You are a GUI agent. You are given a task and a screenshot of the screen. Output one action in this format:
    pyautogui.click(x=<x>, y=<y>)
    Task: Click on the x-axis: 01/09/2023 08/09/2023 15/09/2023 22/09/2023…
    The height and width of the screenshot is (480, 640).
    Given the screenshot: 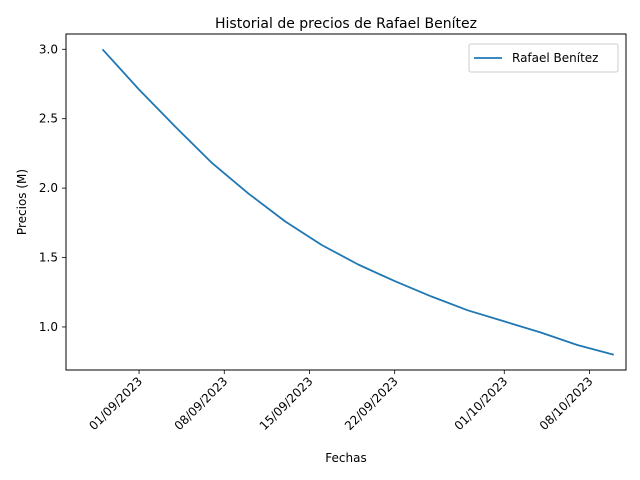 What is the action you would take?
    pyautogui.click(x=341, y=401)
    